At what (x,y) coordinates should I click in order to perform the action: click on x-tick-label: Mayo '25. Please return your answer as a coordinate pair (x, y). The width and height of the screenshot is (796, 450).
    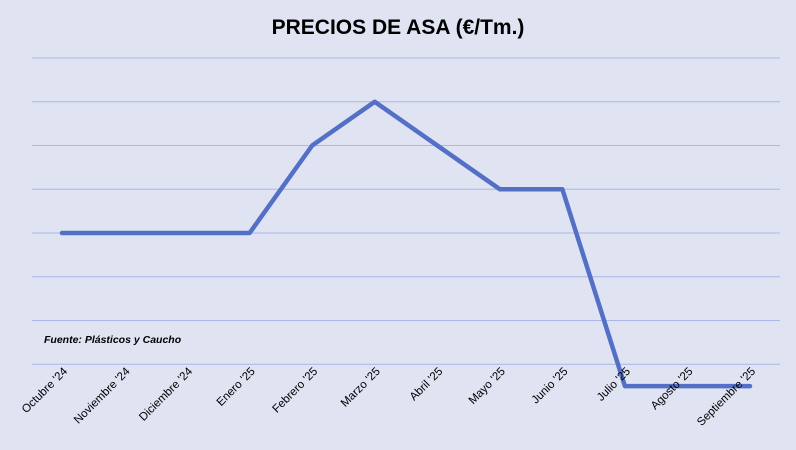
    Looking at the image, I should click on (487, 386).